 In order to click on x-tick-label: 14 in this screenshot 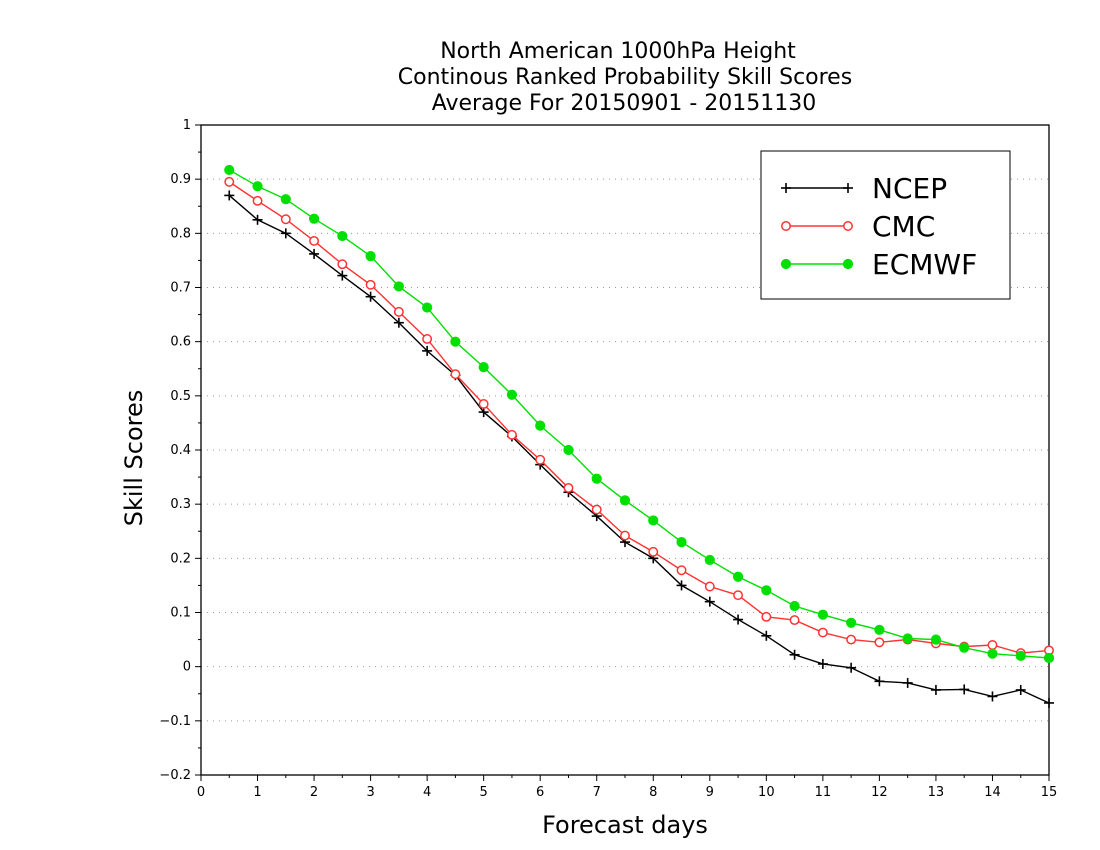, I will do `click(992, 792)`.